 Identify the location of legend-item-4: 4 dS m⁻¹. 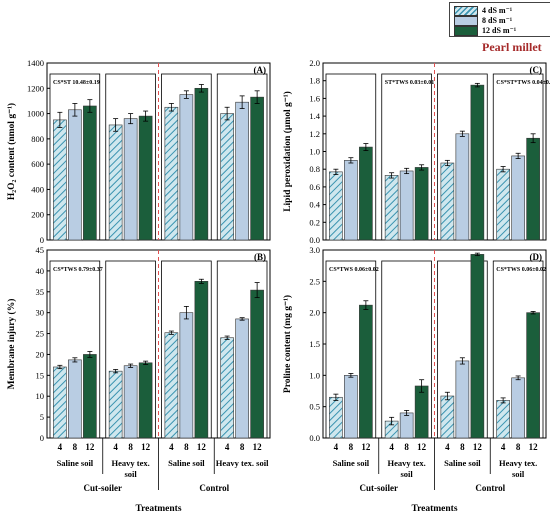
(500, 11).